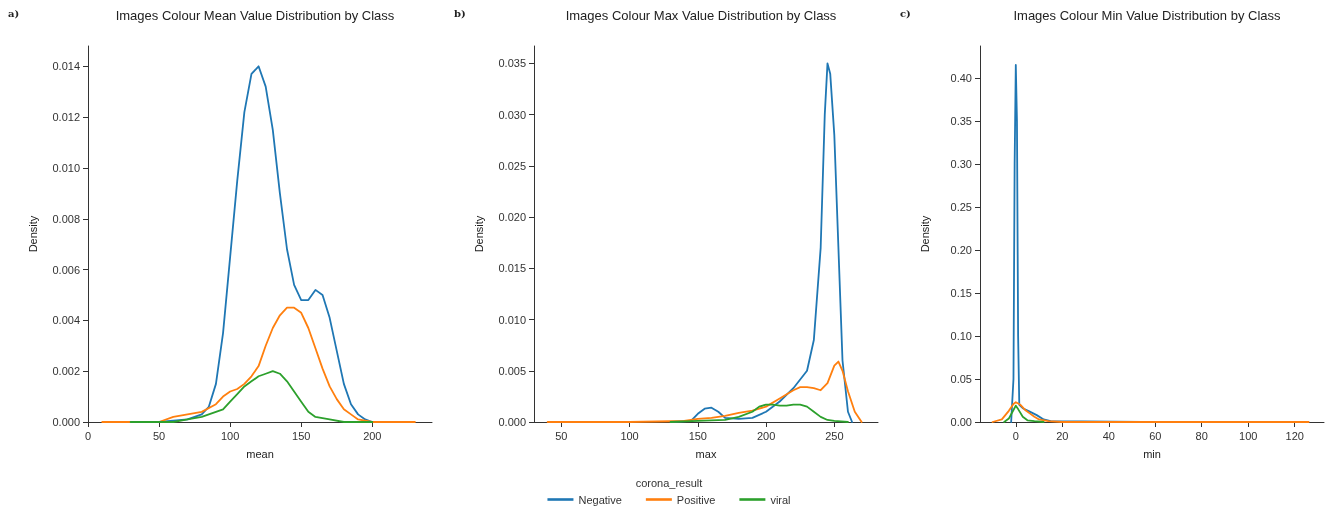  What do you see at coordinates (512, 114) in the screenshot?
I see `y-tick-label: 0.030` at bounding box center [512, 114].